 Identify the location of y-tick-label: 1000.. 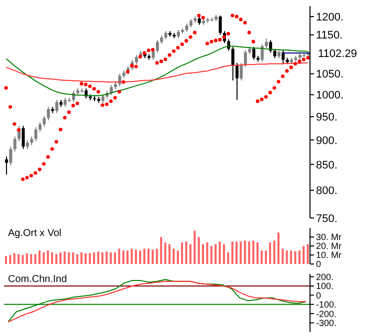
(330, 96).